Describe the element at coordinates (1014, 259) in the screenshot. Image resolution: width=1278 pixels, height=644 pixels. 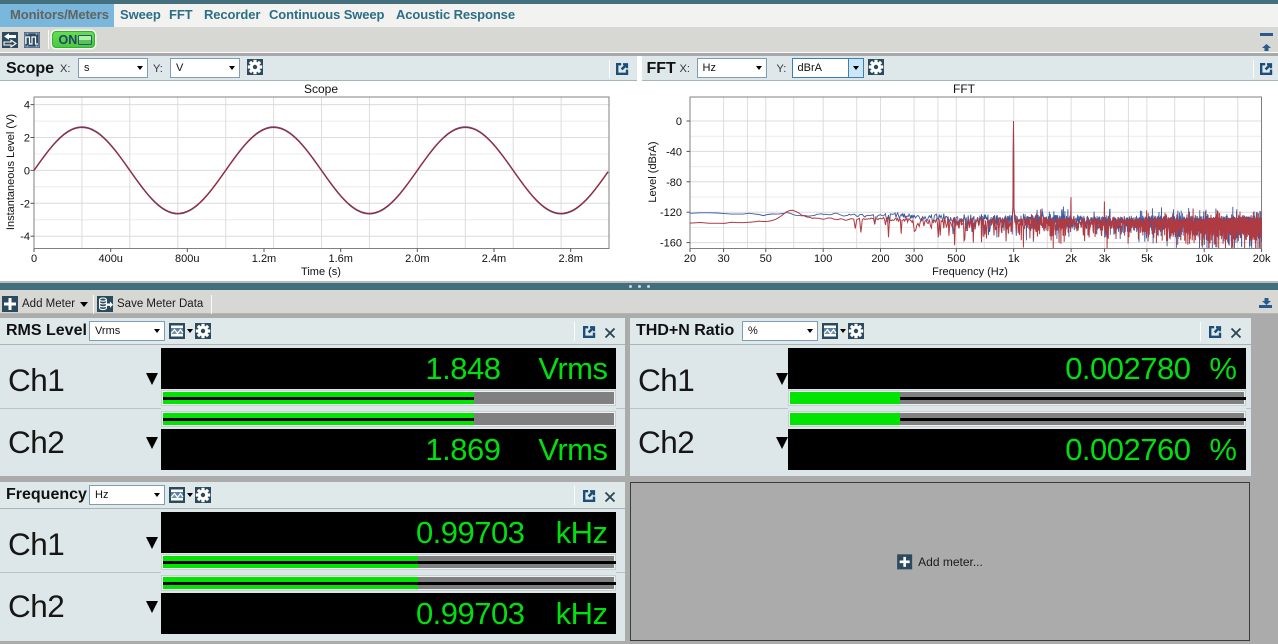
I see `svg-text: 1k` at that location.